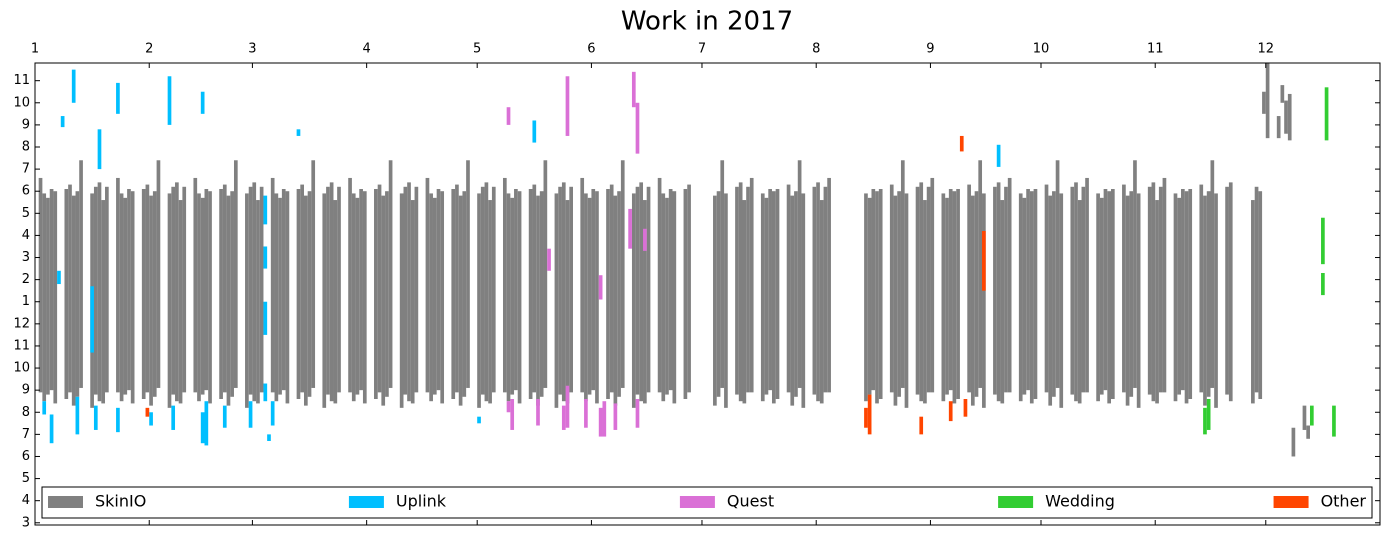 This screenshot has height=542, width=1390. What do you see at coordinates (26, 390) in the screenshot?
I see `y-tick-label: 9` at bounding box center [26, 390].